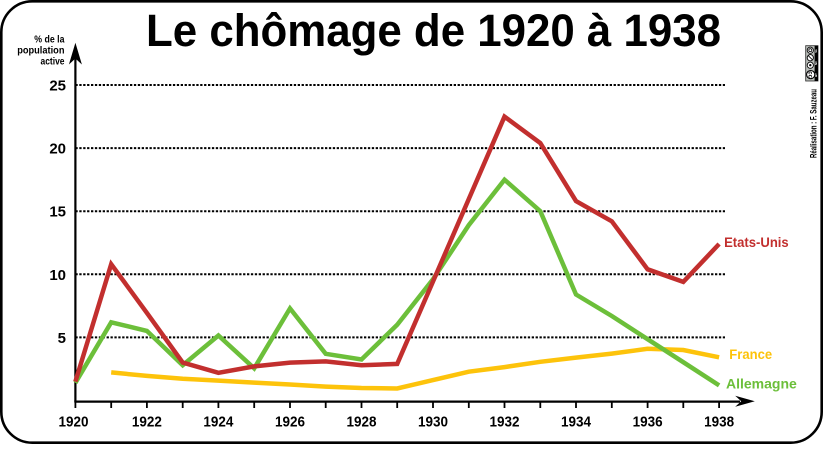  I want to click on svg-text: BY, so click(816, 75).